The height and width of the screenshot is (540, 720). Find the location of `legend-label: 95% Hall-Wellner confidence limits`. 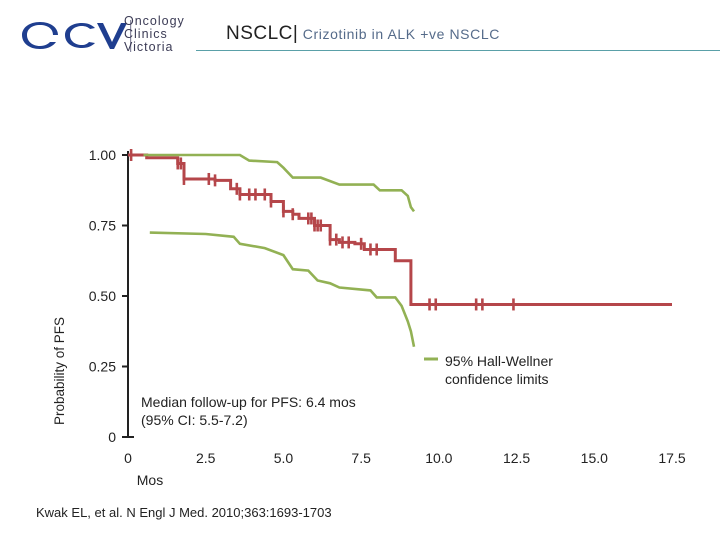

legend-label: 95% Hall-Wellner confidence limits is located at coordinates (499, 370).